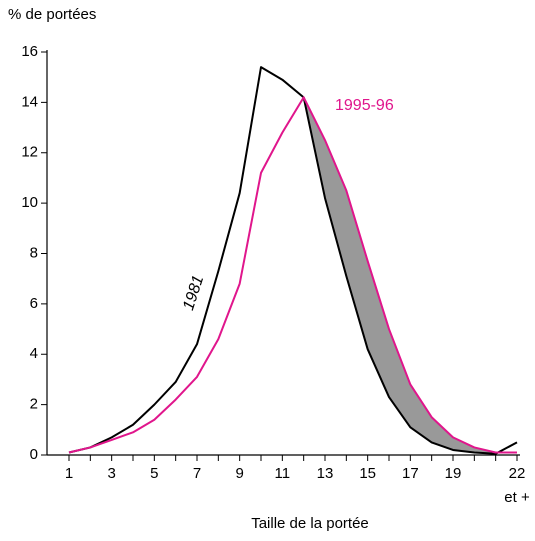 The height and width of the screenshot is (541, 535). I want to click on x-tick-label: 3, so click(111, 473).